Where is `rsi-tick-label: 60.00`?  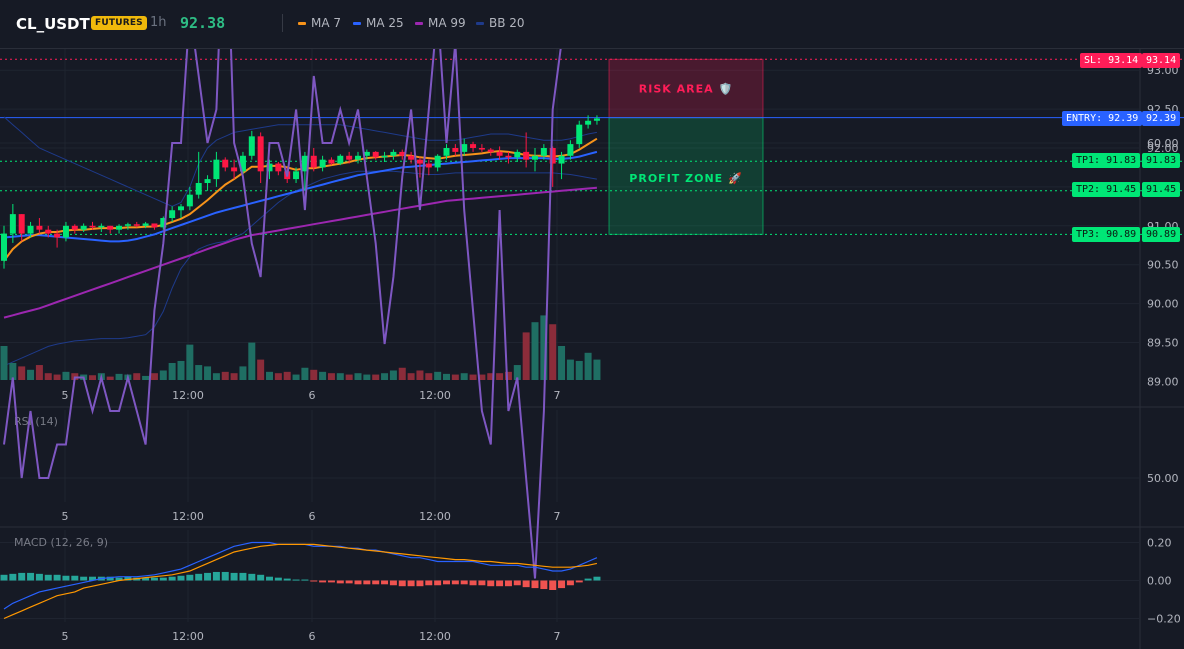
rsi-tick-label: 60.00 is located at coordinates (1163, 143).